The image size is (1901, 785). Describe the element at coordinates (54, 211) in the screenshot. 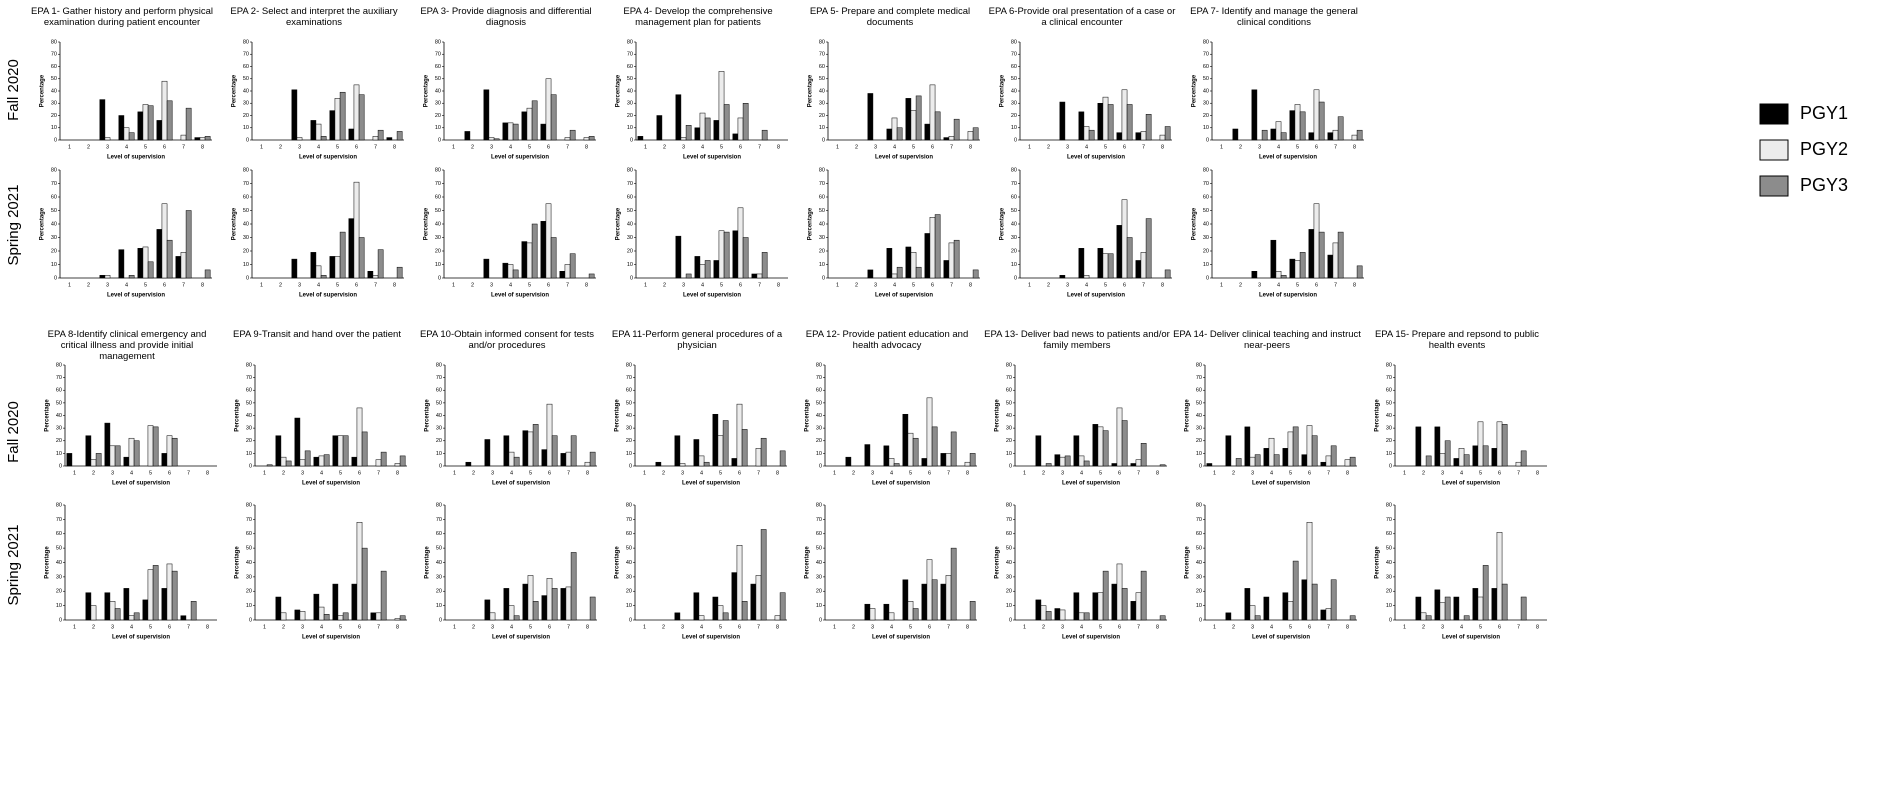

I see `y-tick-label: 50` at that location.